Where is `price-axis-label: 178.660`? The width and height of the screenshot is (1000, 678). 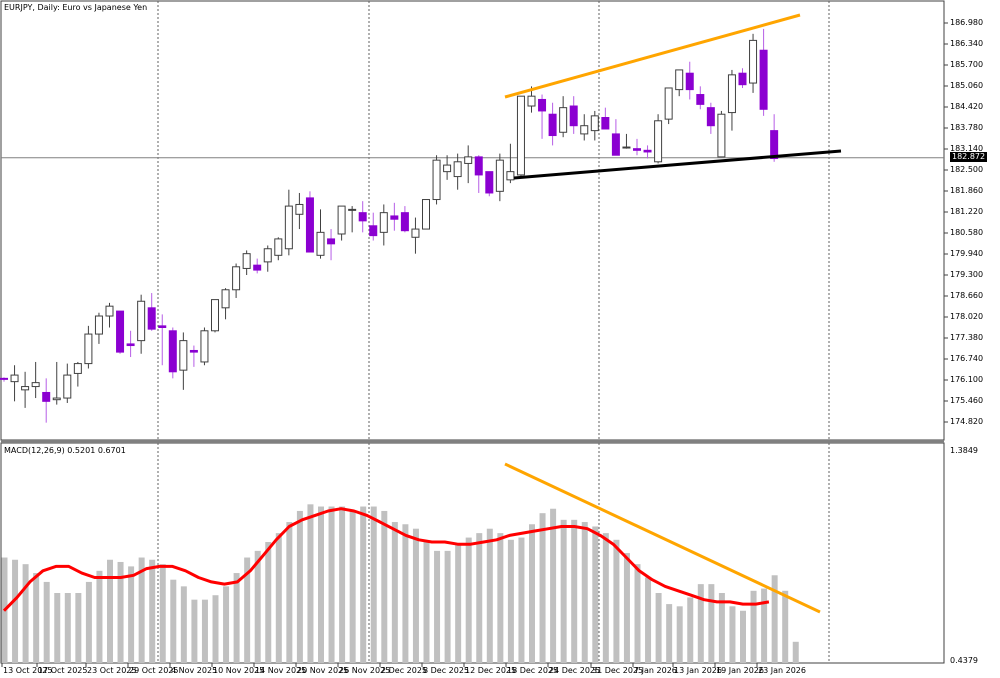 price-axis-label: 178.660 is located at coordinates (967, 295).